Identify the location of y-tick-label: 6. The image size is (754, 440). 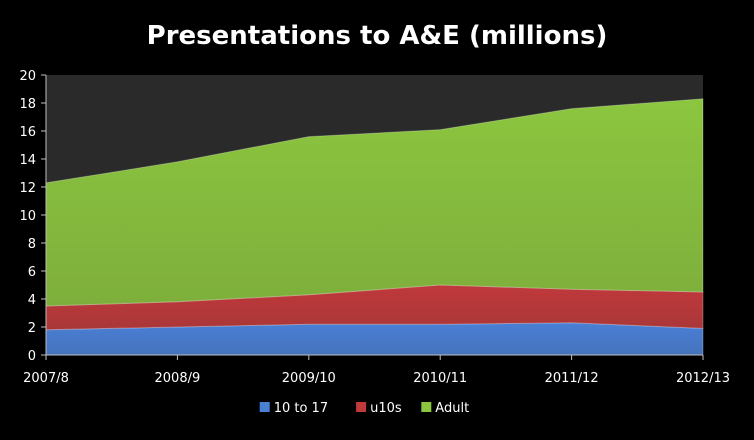
(32, 272).